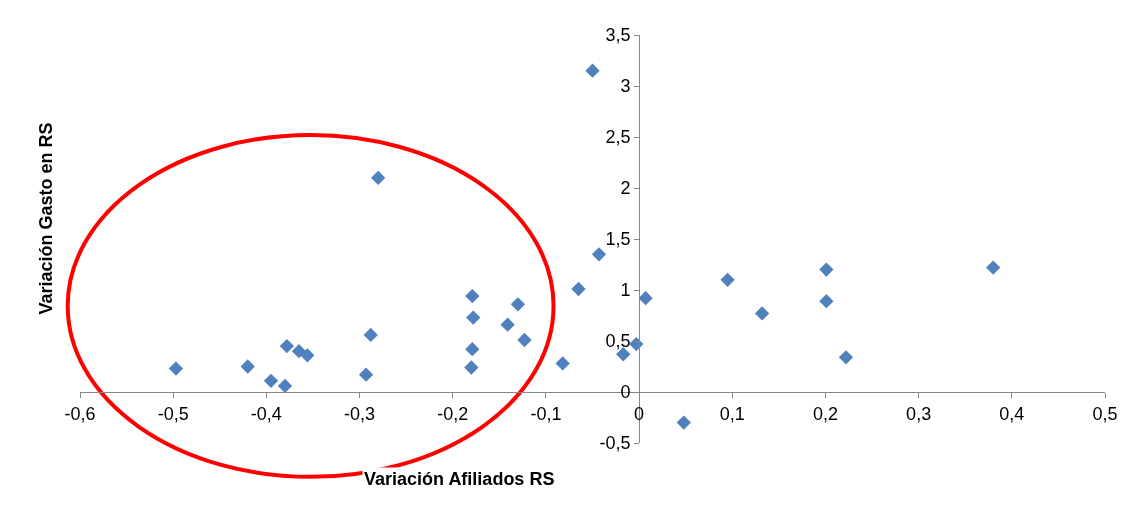 This screenshot has height=513, width=1145. Describe the element at coordinates (732, 413) in the screenshot. I see `x-tick-label: 0,1` at that location.